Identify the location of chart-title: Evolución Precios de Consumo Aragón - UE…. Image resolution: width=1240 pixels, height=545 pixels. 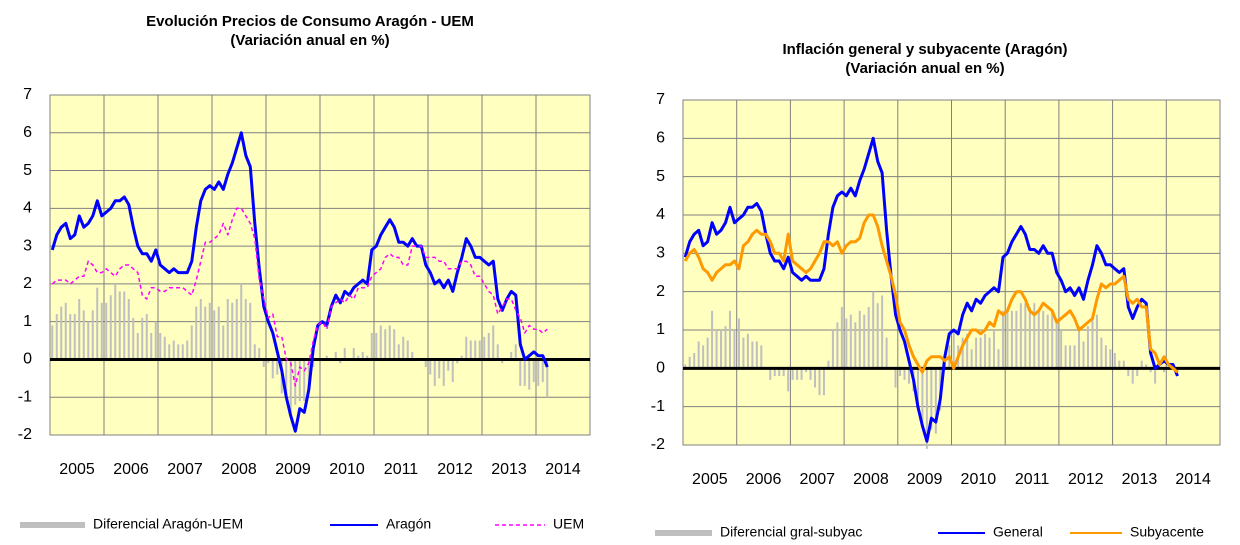
(310, 21).